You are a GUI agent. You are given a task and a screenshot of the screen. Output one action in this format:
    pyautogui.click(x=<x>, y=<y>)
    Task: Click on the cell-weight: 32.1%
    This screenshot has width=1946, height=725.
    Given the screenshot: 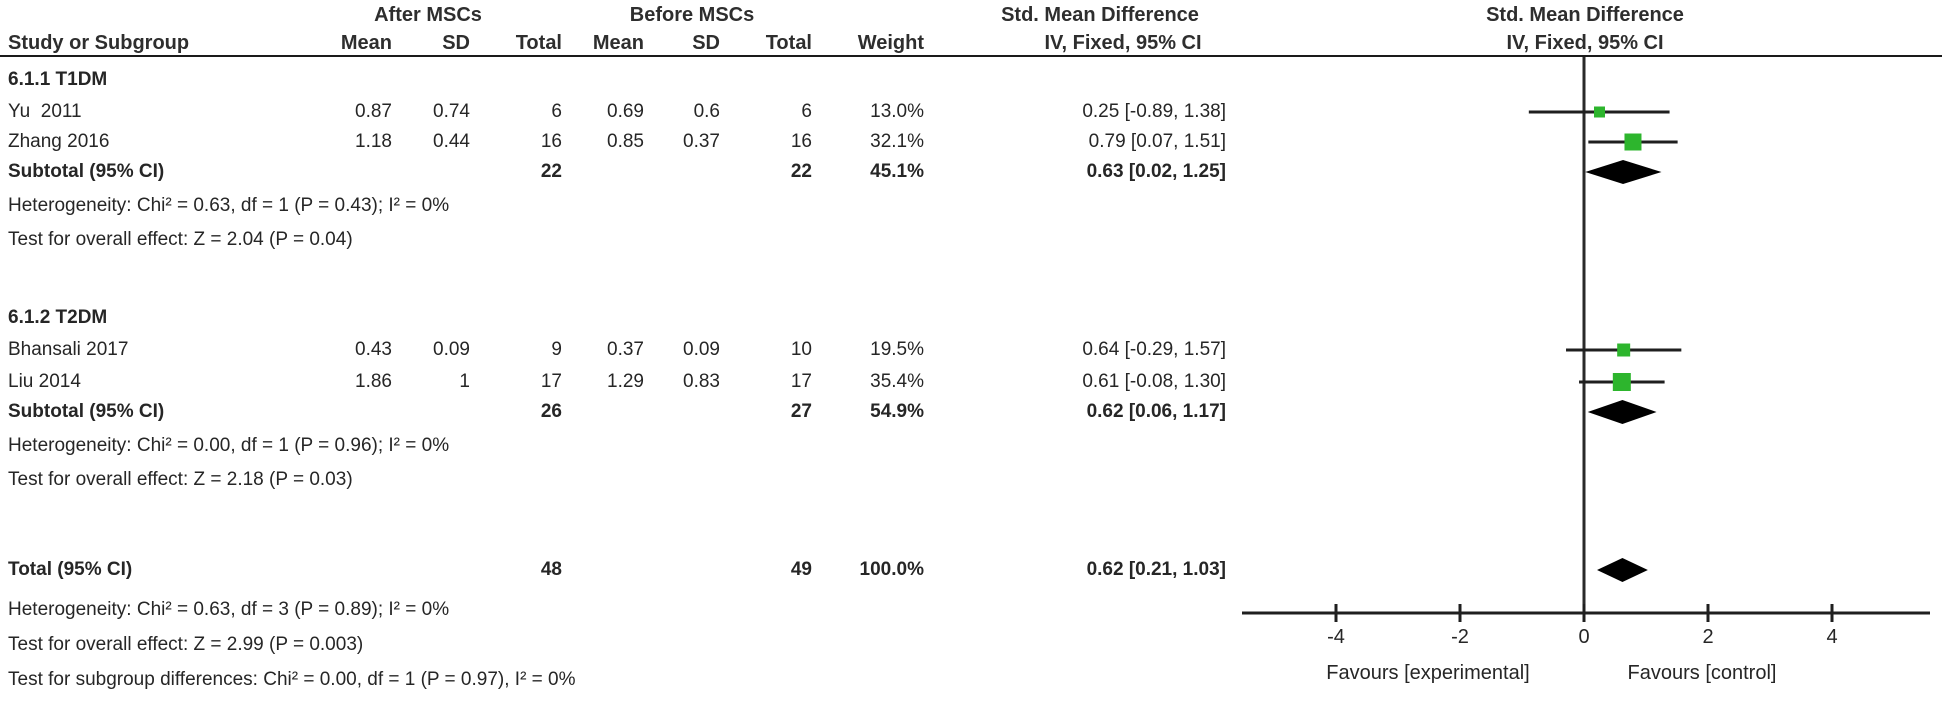 What is the action you would take?
    pyautogui.click(x=897, y=141)
    